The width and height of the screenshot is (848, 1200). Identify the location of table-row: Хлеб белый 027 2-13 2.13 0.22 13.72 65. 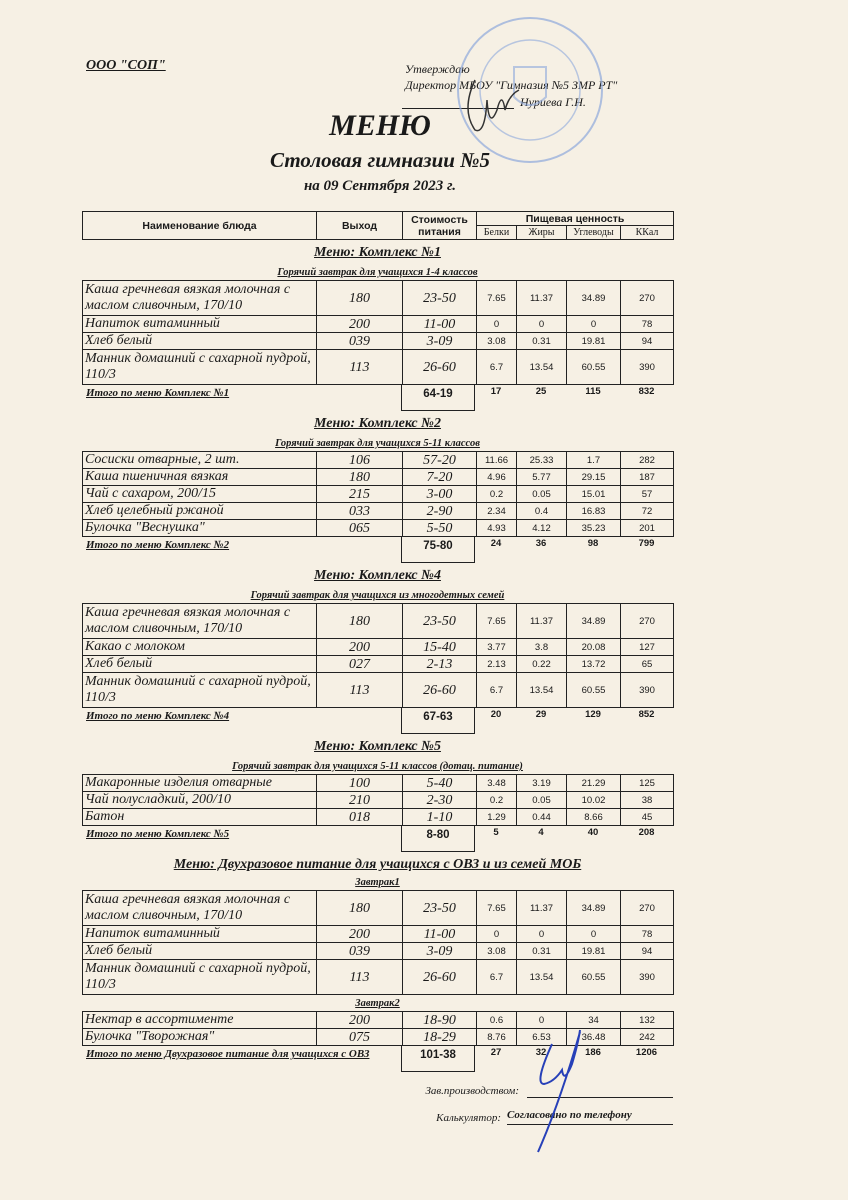
(378, 664).